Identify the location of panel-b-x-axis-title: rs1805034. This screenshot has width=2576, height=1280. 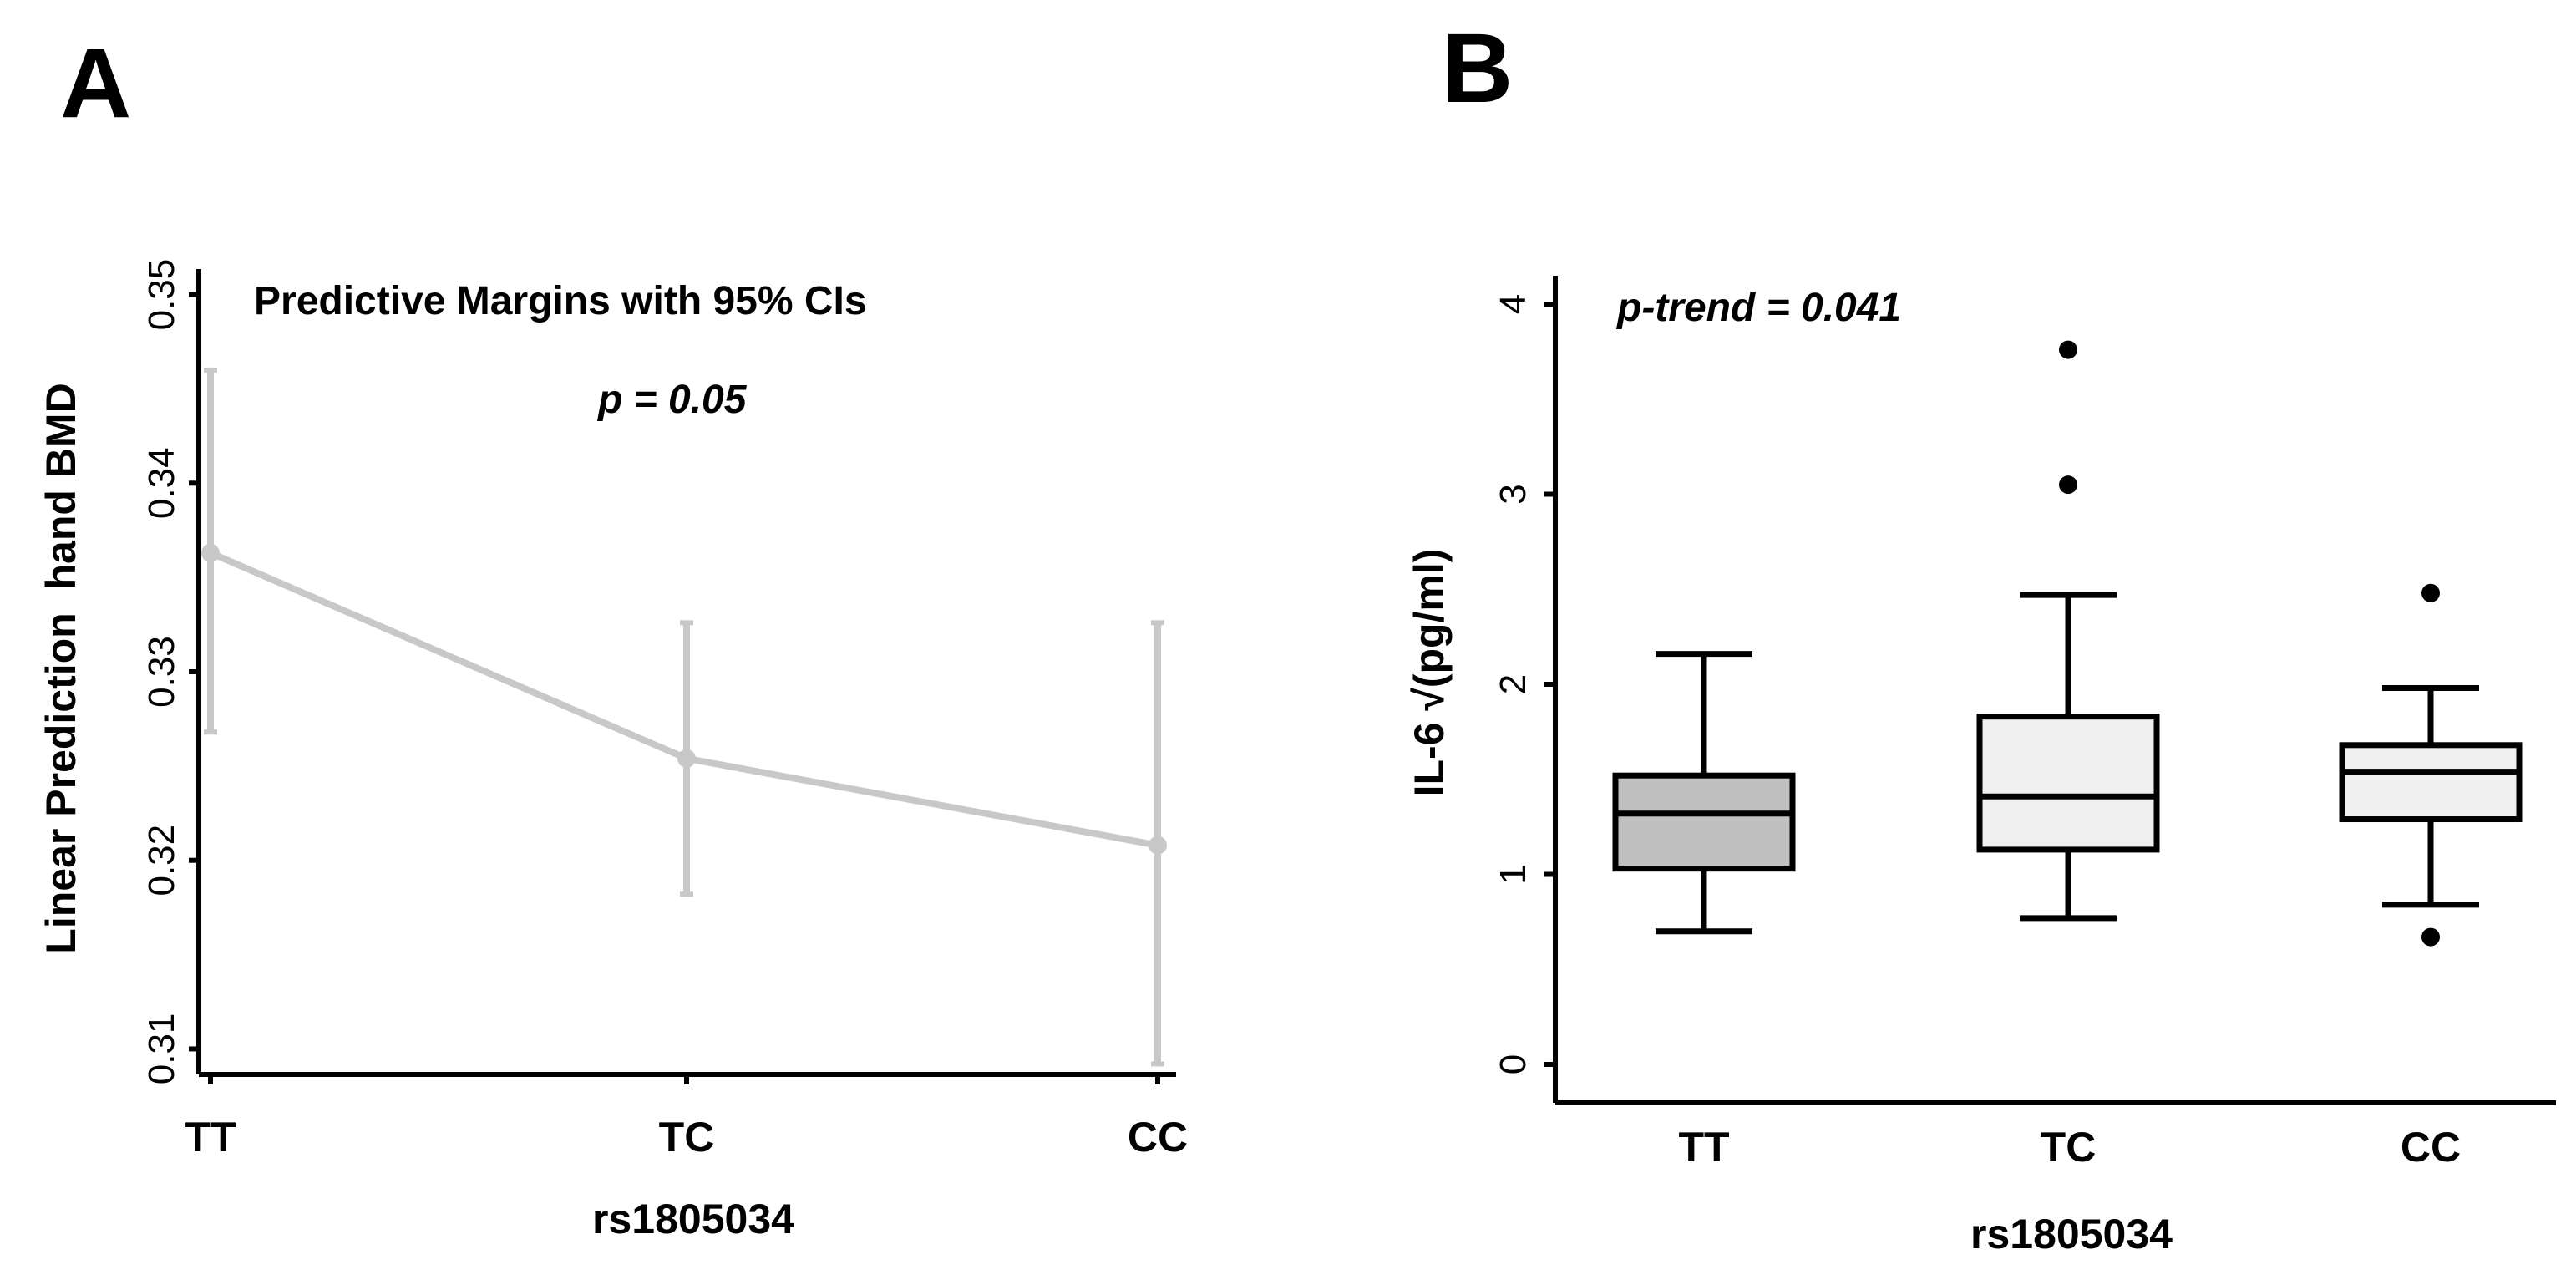
(2071, 1234).